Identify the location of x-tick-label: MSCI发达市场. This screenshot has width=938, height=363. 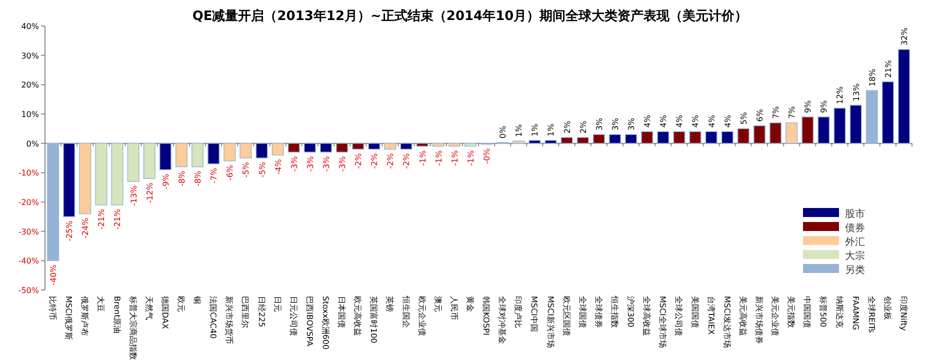
(727, 322).